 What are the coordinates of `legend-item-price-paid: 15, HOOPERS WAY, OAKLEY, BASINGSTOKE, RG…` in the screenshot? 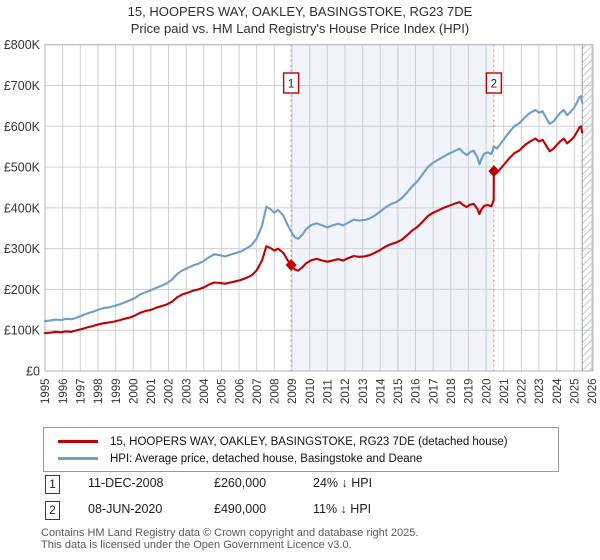 It's located at (308, 441).